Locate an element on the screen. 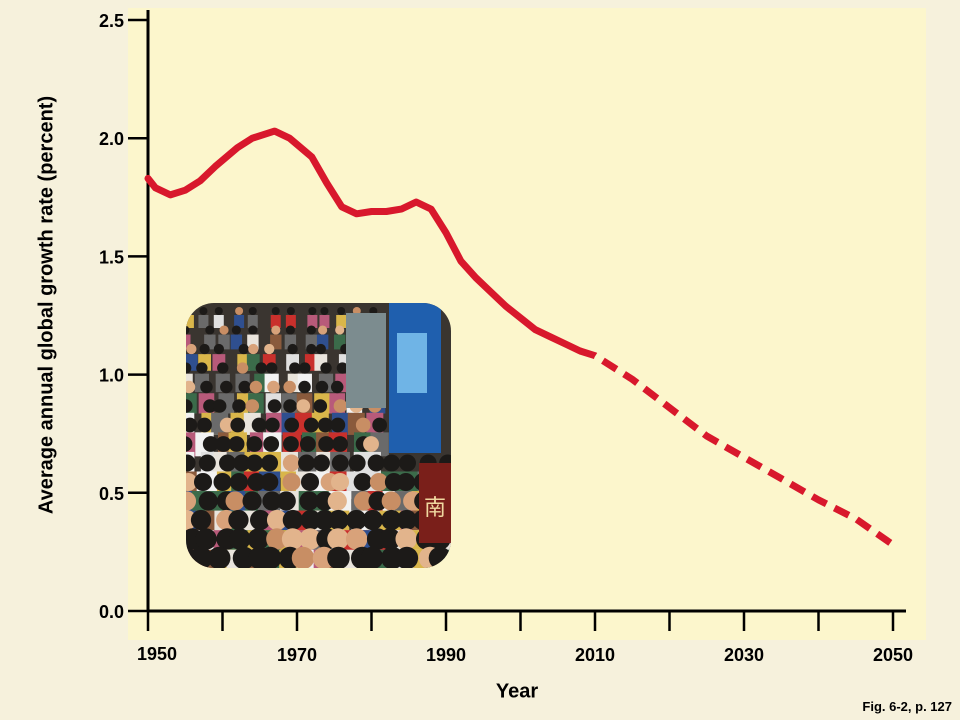 The image size is (960, 720). x-tick-label: 1990 is located at coordinates (446, 655).